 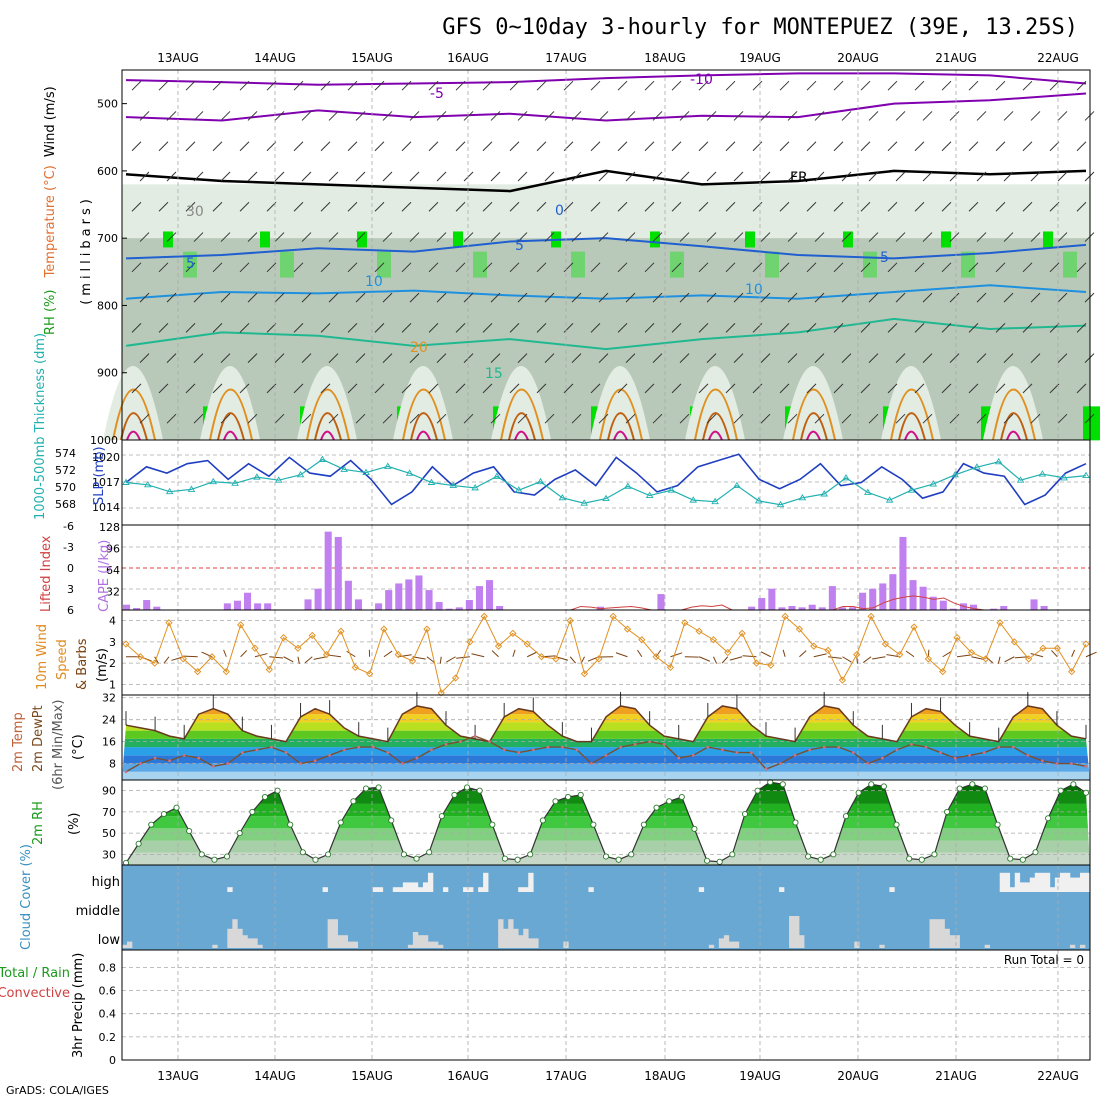 What do you see at coordinates (1058, 58) in the screenshot?
I see `top-date-label: 22AUG` at bounding box center [1058, 58].